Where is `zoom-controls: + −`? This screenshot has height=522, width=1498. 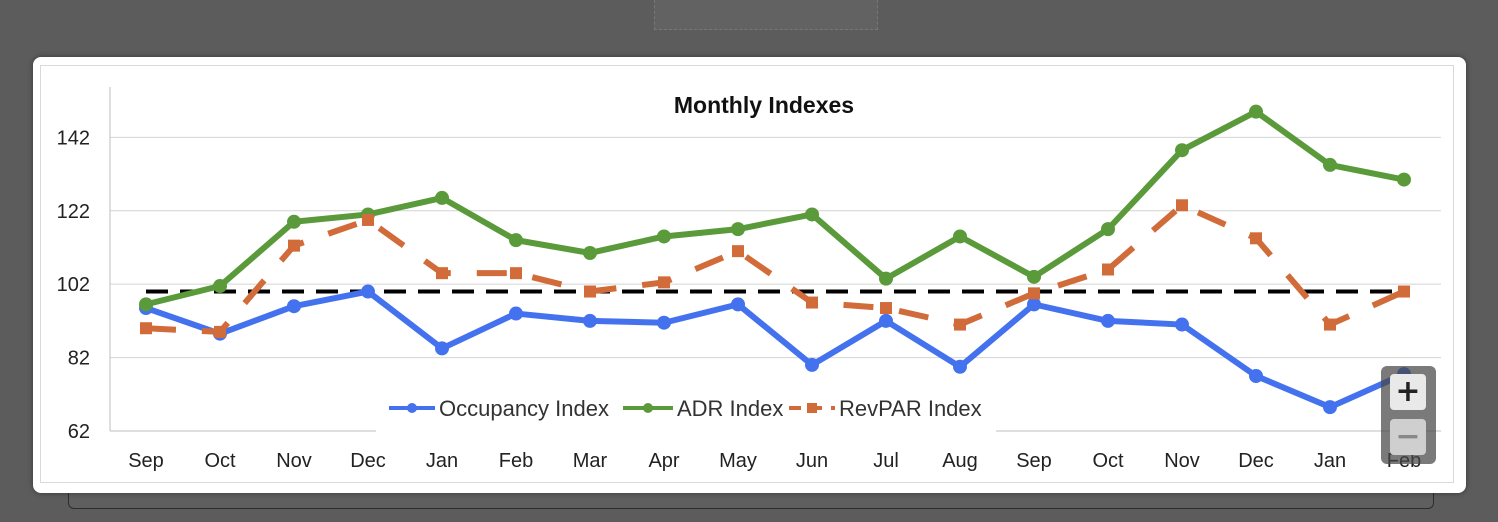 zoom-controls: + − is located at coordinates (1408, 415).